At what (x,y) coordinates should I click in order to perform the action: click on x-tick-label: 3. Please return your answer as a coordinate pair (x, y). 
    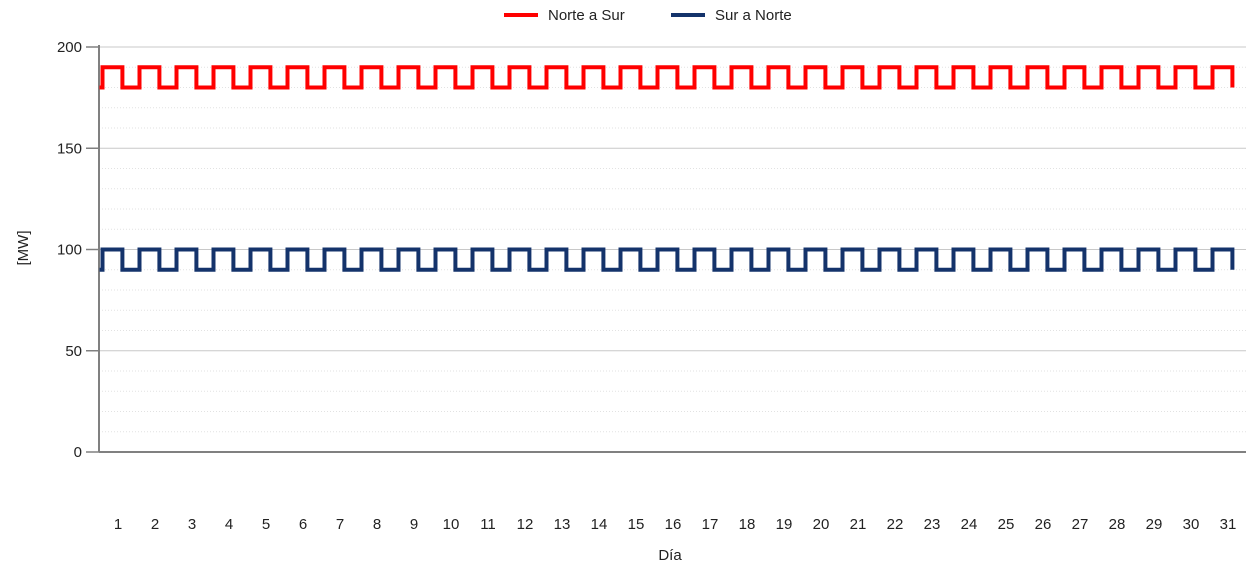
    Looking at the image, I should click on (192, 524).